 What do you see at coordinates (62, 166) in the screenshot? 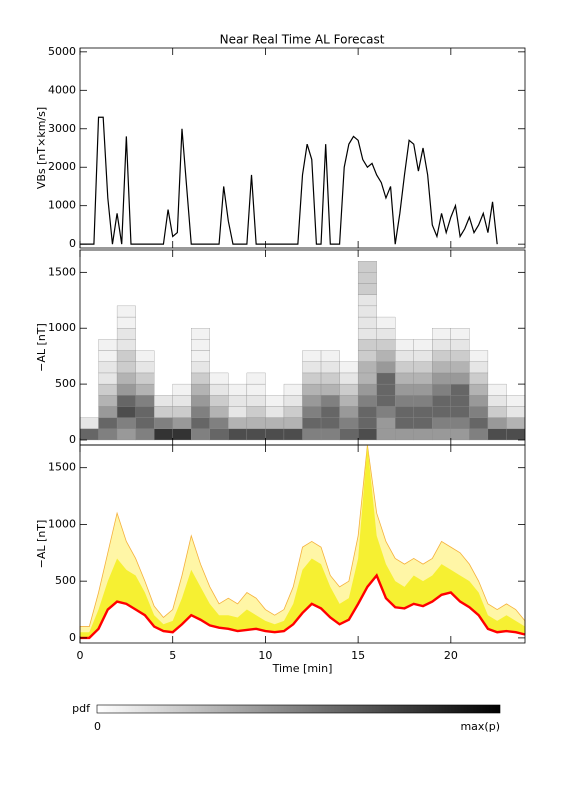
I see `y-tick-label: 2000` at bounding box center [62, 166].